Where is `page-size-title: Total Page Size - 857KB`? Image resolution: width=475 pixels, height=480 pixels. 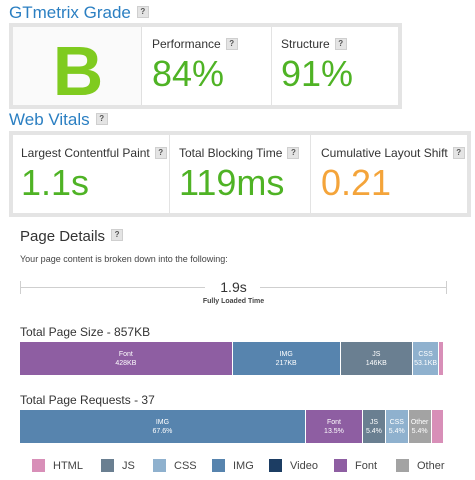
page-size-title: Total Page Size - 857KB is located at coordinates (85, 332).